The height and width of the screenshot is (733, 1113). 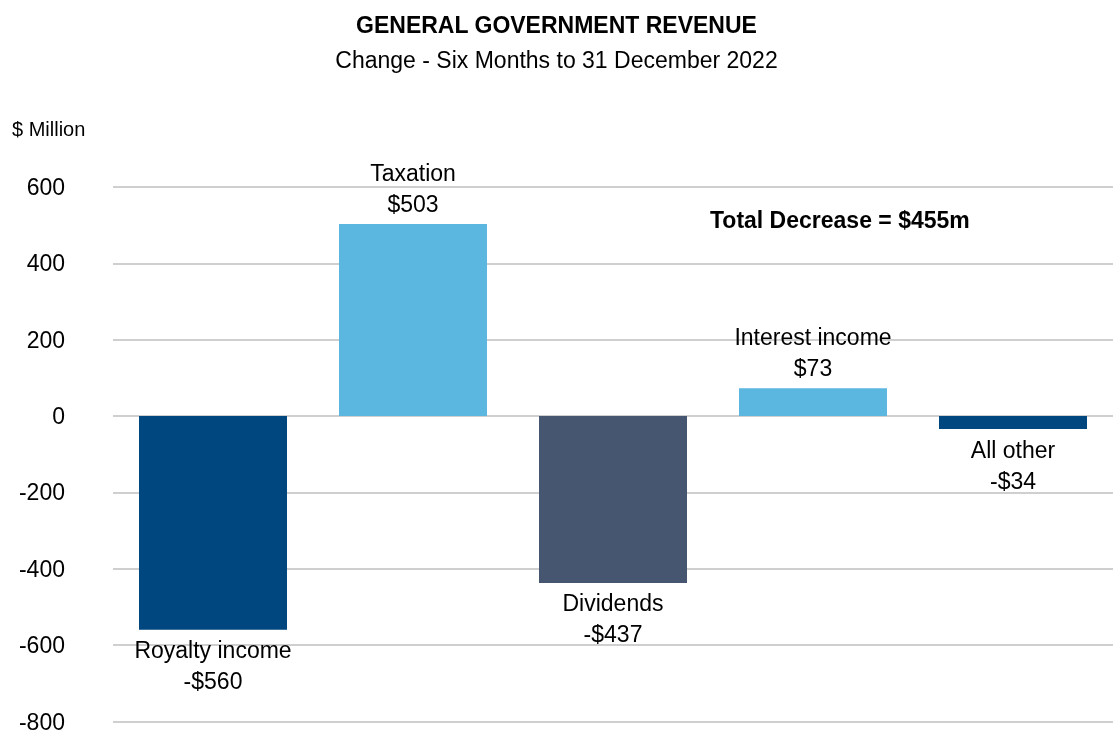 What do you see at coordinates (613, 603) in the screenshot?
I see `x-tick-label: Dividends` at bounding box center [613, 603].